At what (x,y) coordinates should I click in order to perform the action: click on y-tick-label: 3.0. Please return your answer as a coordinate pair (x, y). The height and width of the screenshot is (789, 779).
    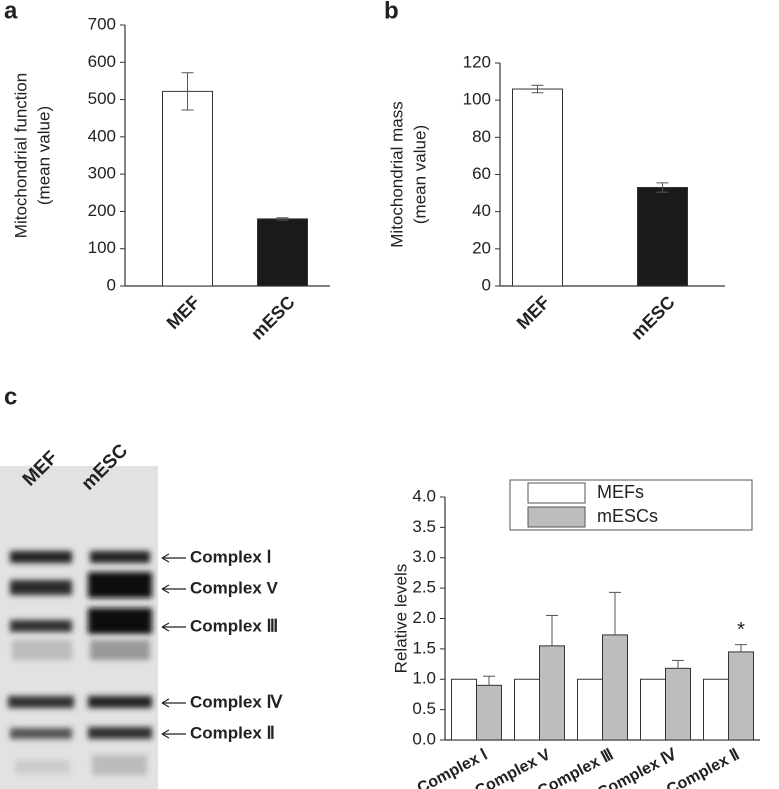
    Looking at the image, I should click on (424, 556).